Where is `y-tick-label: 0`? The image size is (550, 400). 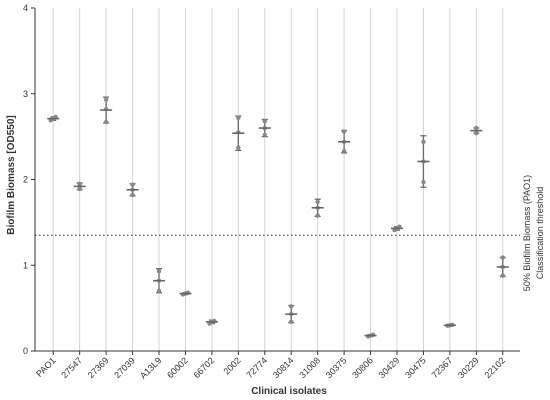
y-tick-label: 0 is located at coordinates (25, 351).